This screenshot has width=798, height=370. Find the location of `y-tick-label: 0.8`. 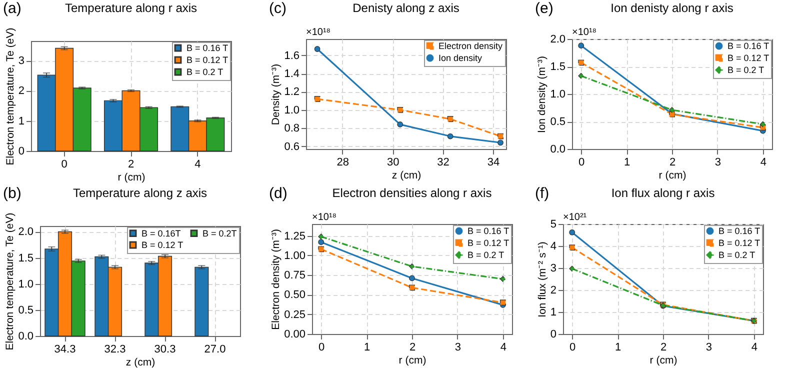

y-tick-label: 0.8 is located at coordinates (292, 128).